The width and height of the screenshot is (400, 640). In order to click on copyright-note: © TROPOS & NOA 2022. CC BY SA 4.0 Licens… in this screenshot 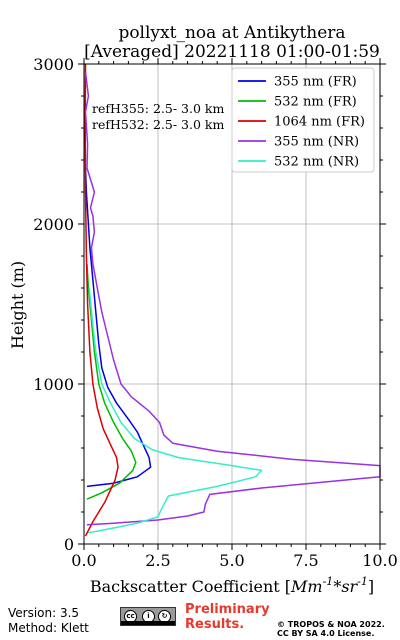, I will do `click(331, 629)`.